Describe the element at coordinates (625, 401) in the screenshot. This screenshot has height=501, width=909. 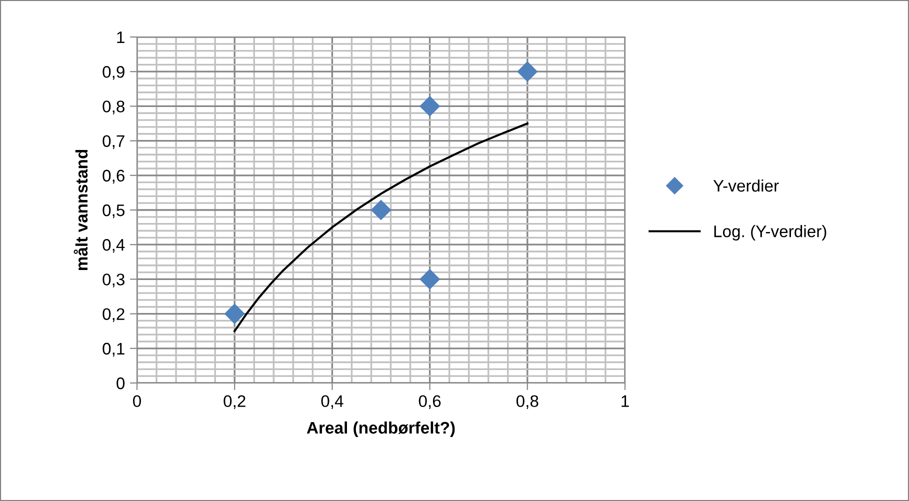
I see `x-tick-label: 1` at that location.